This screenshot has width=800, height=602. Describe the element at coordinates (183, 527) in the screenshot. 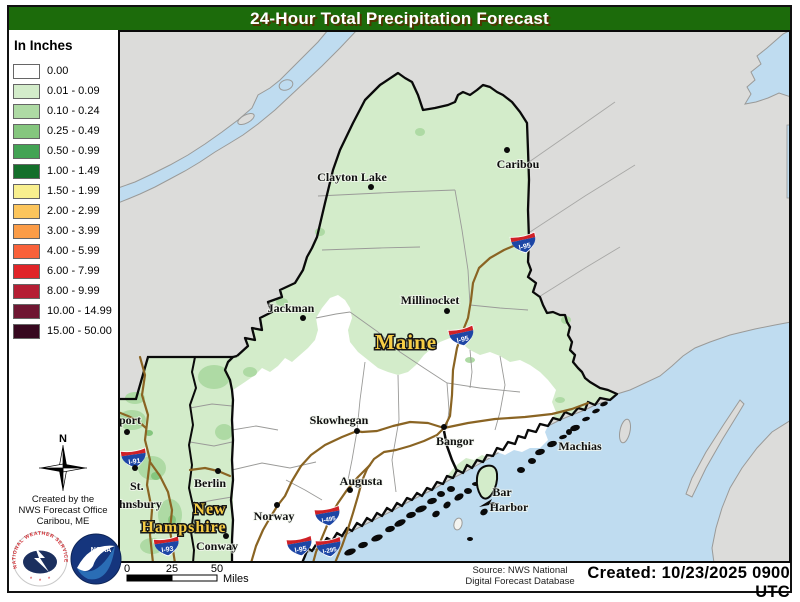

I see `new-hampshire-label-line2: Hampshire` at that location.